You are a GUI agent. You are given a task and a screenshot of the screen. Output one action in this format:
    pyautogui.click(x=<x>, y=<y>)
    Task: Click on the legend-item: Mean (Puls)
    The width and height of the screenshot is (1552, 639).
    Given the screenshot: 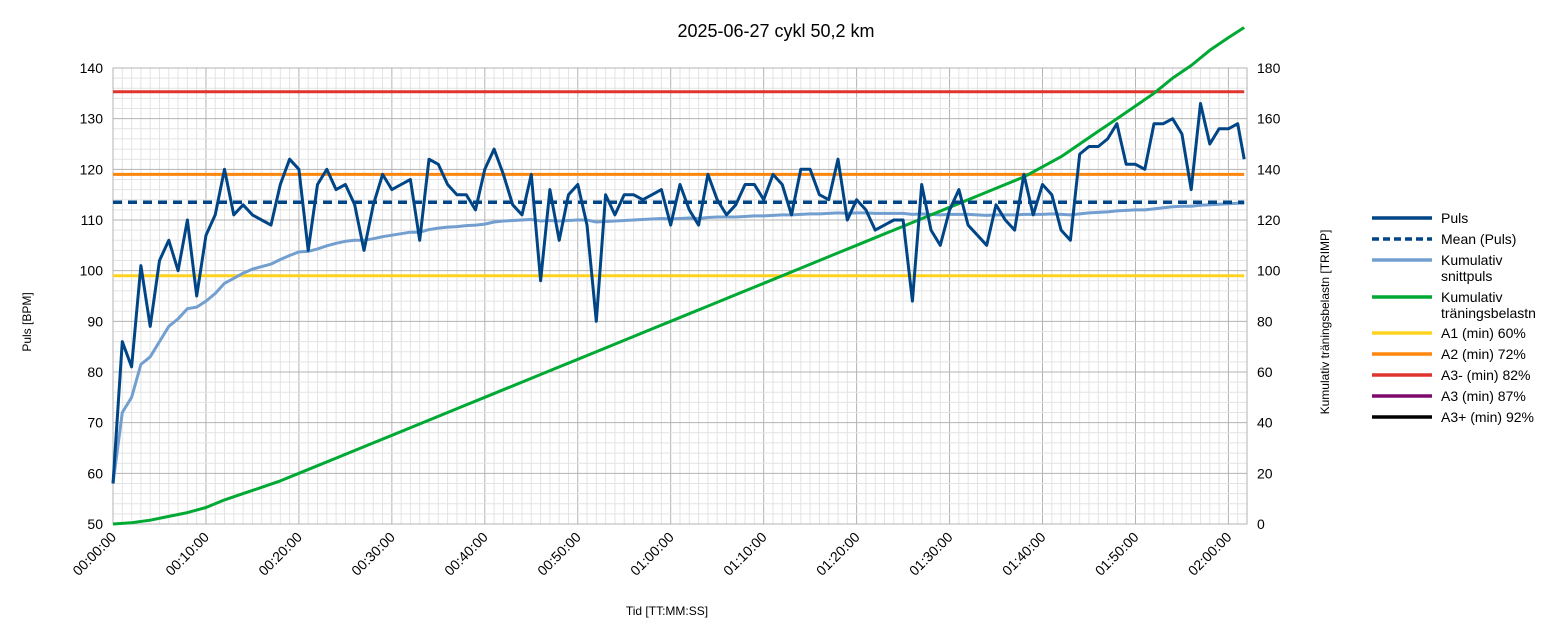 What is the action you would take?
    pyautogui.click(x=1444, y=239)
    